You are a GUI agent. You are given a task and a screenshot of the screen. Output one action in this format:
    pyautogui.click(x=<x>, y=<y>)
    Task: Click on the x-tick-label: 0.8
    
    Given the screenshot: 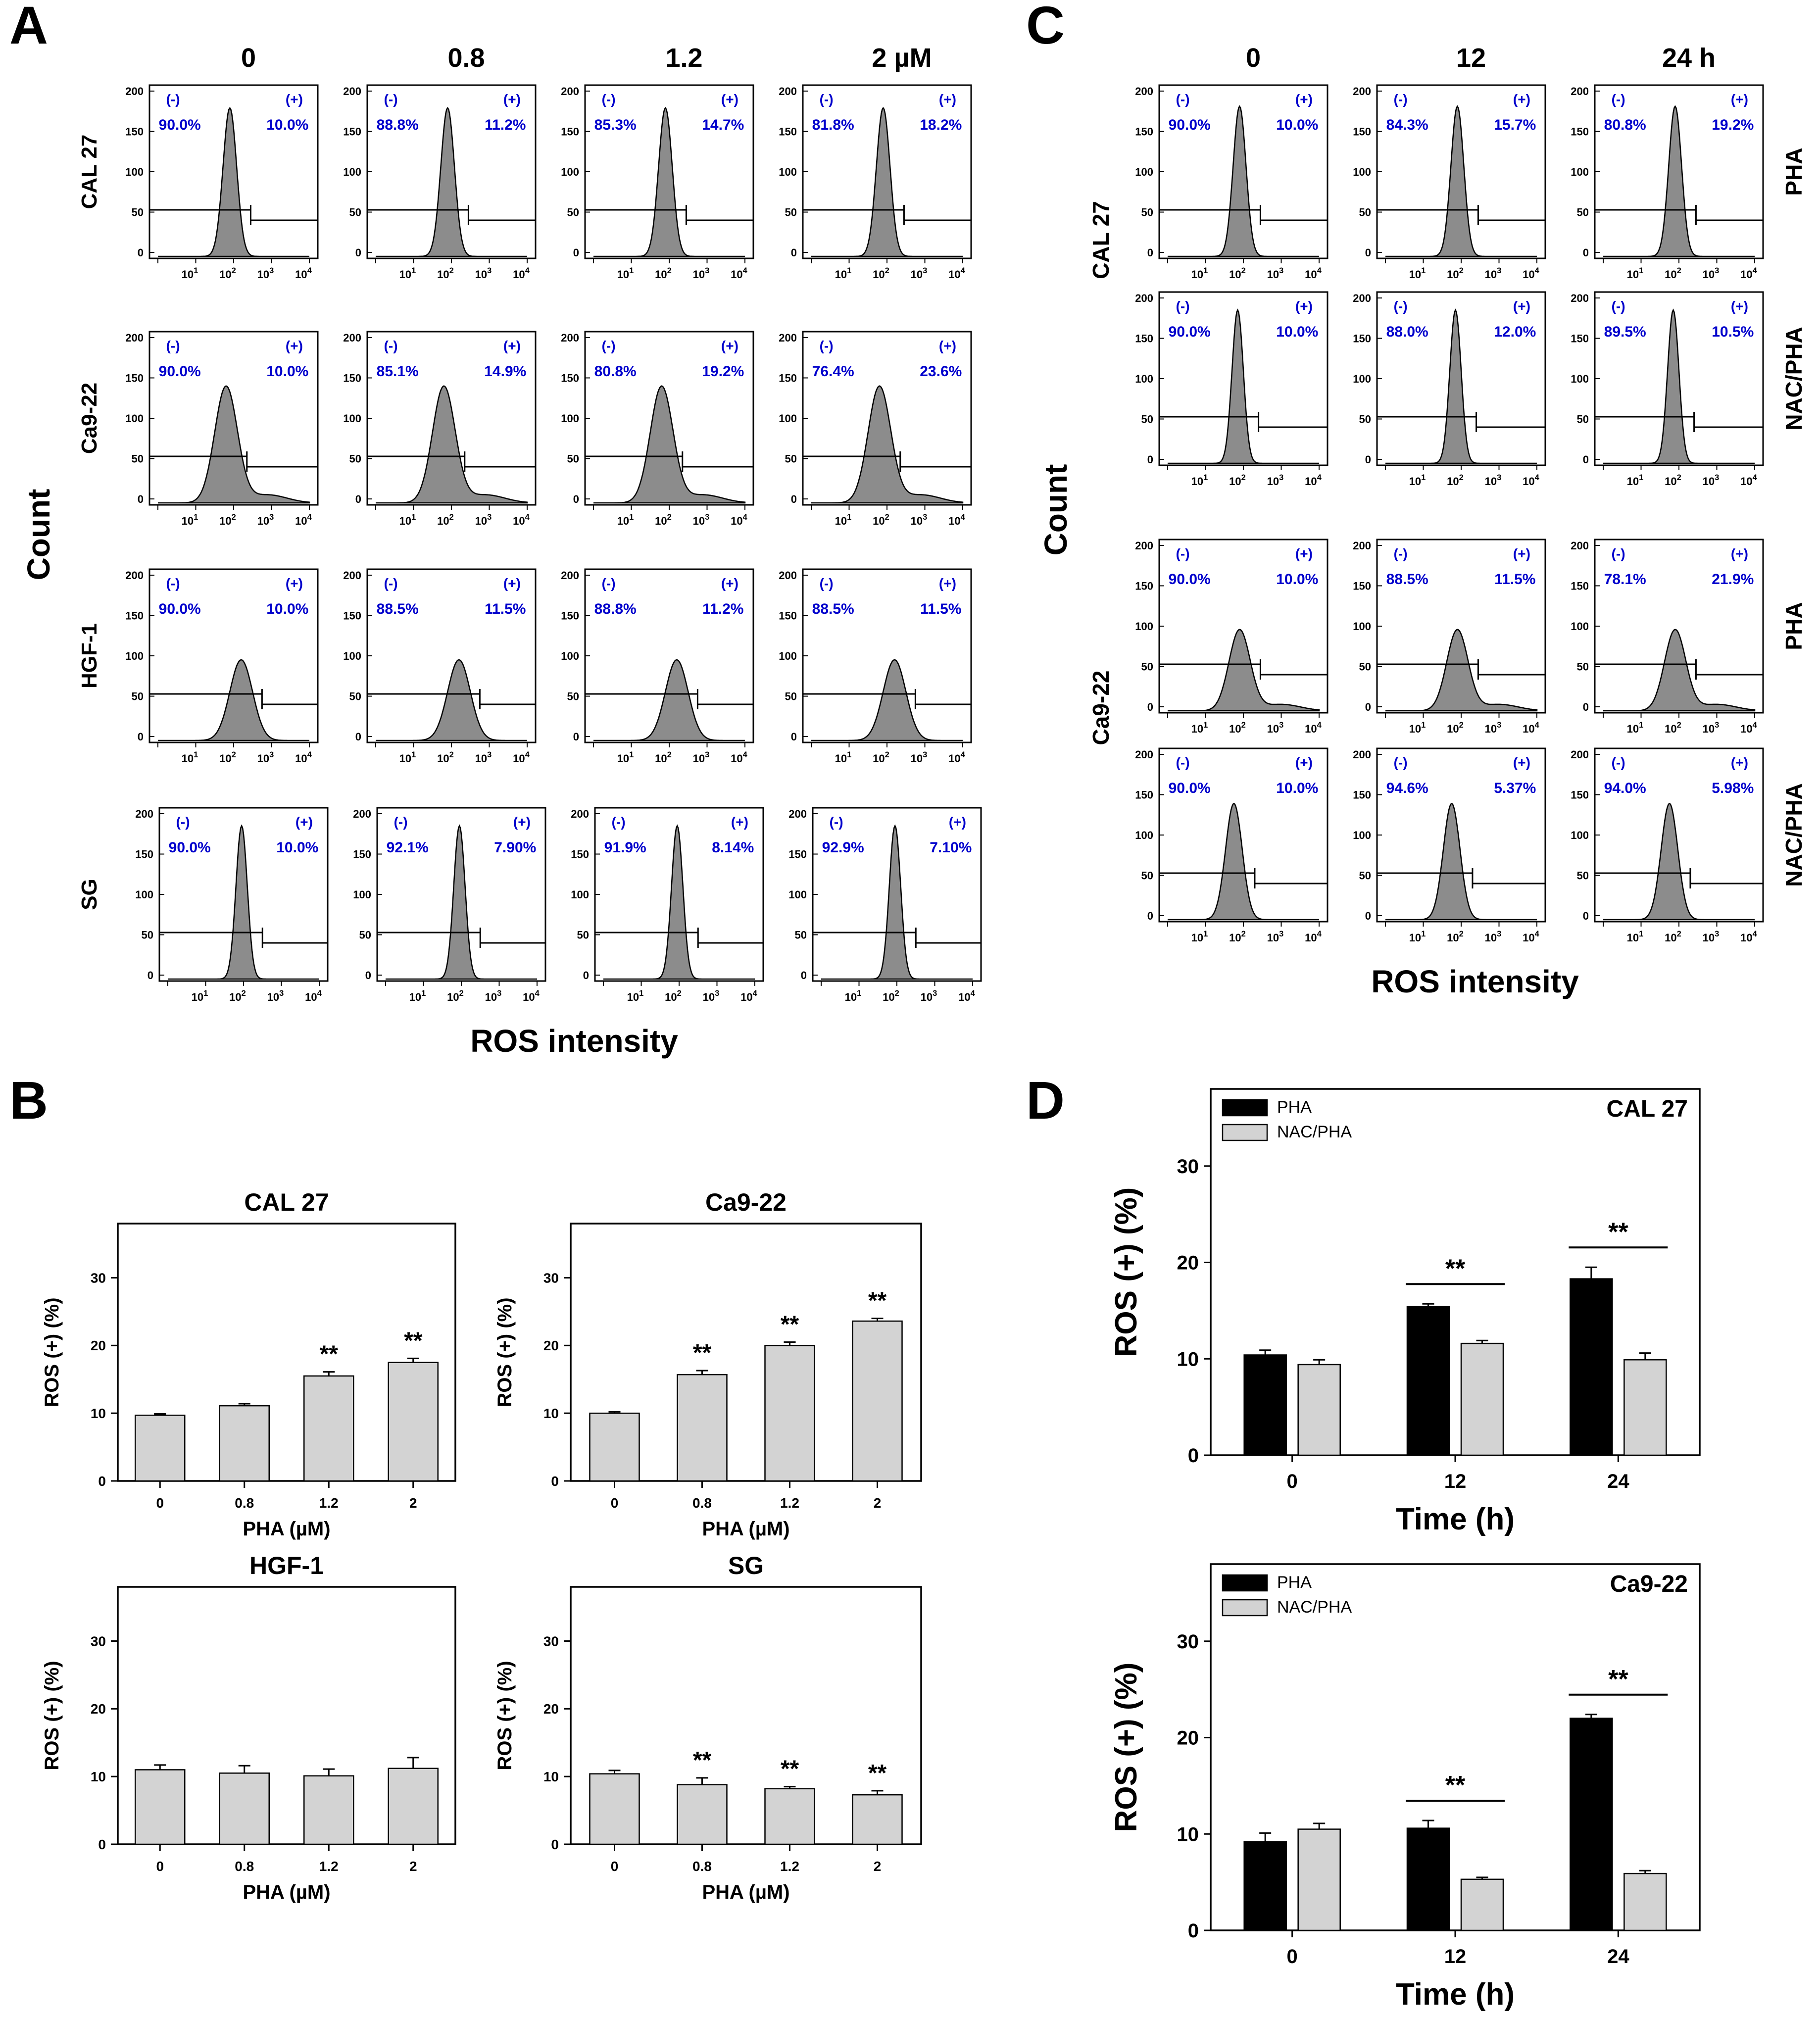 What is the action you would take?
    pyautogui.click(x=702, y=1503)
    